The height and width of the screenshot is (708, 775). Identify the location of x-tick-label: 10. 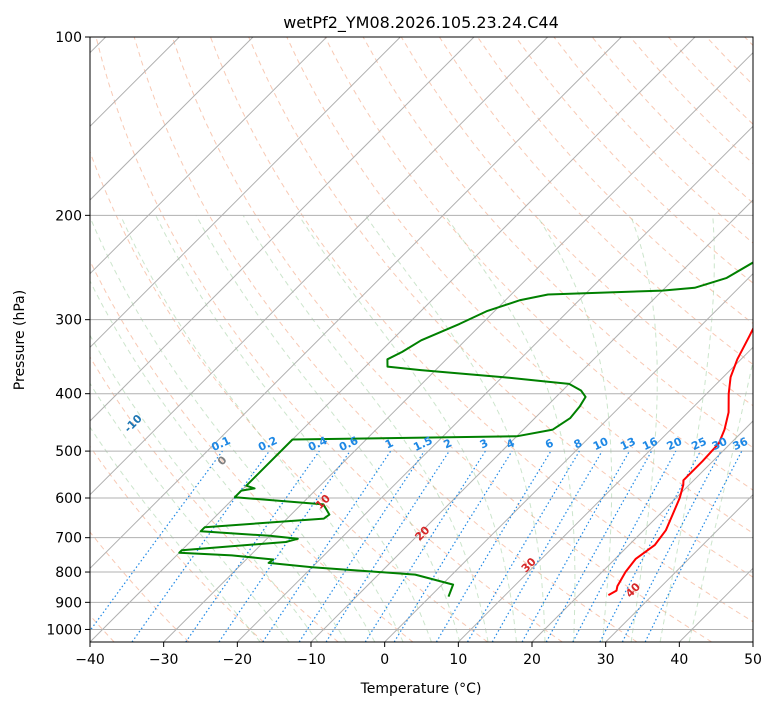
(458, 660).